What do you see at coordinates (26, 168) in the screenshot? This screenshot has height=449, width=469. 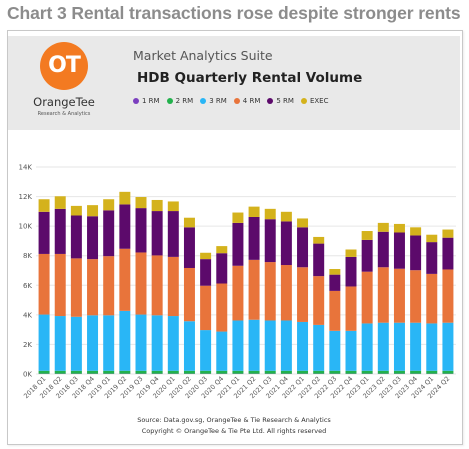 I see `y-tick-label: 14K` at bounding box center [26, 168].